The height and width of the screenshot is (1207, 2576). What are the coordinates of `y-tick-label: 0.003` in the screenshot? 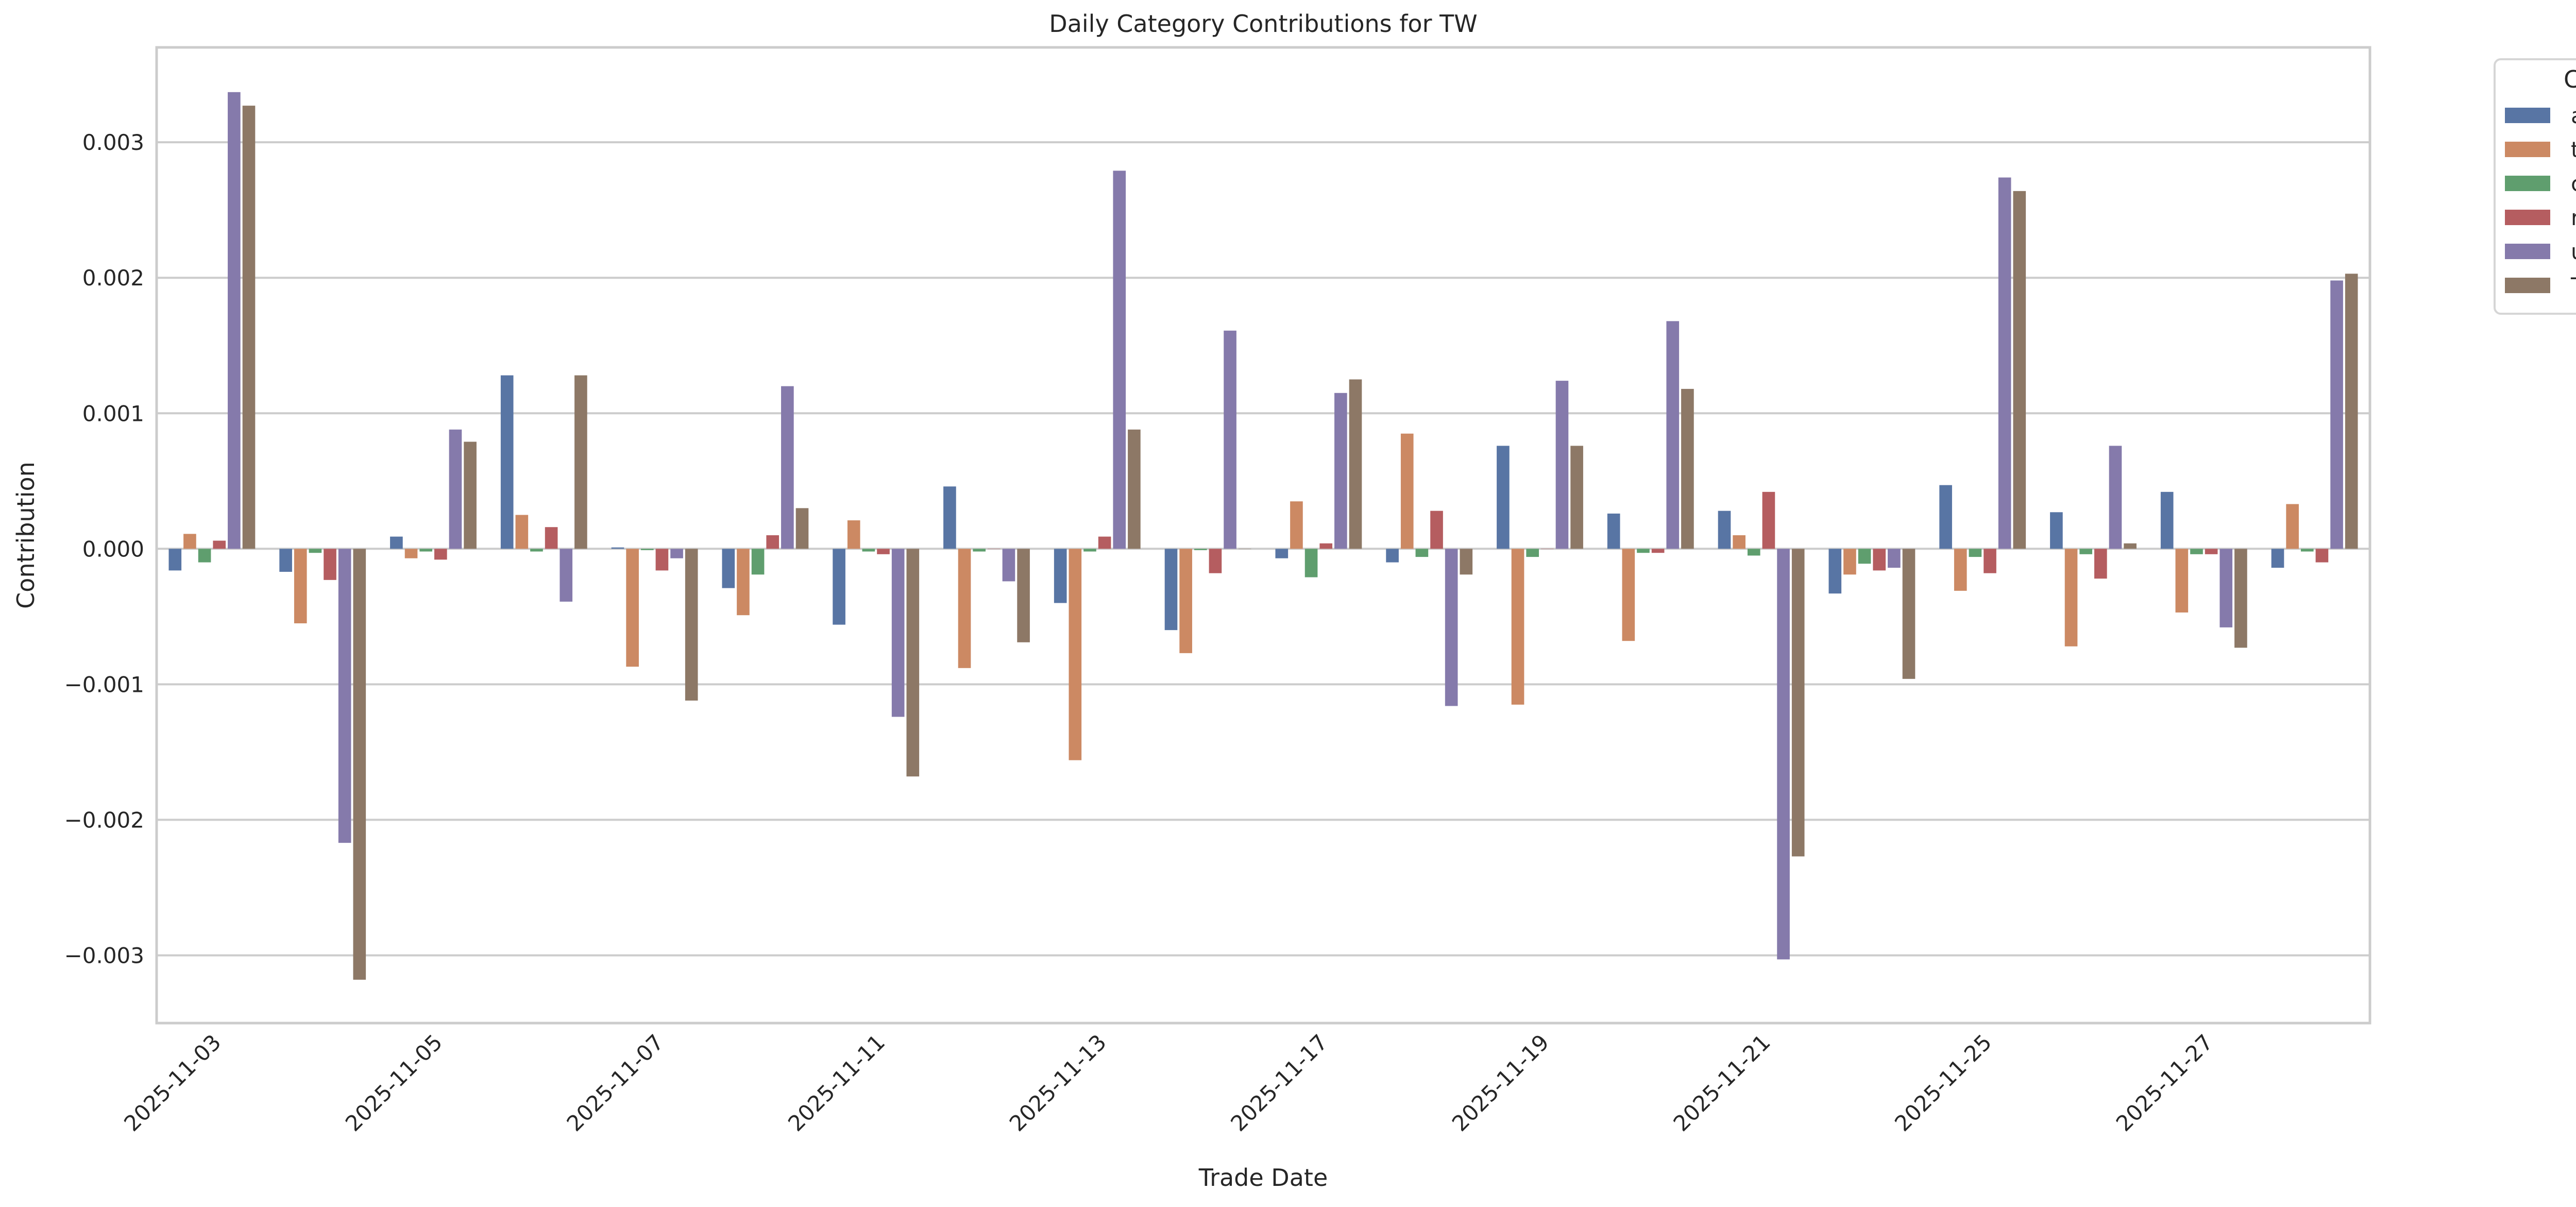 It's located at (113, 142).